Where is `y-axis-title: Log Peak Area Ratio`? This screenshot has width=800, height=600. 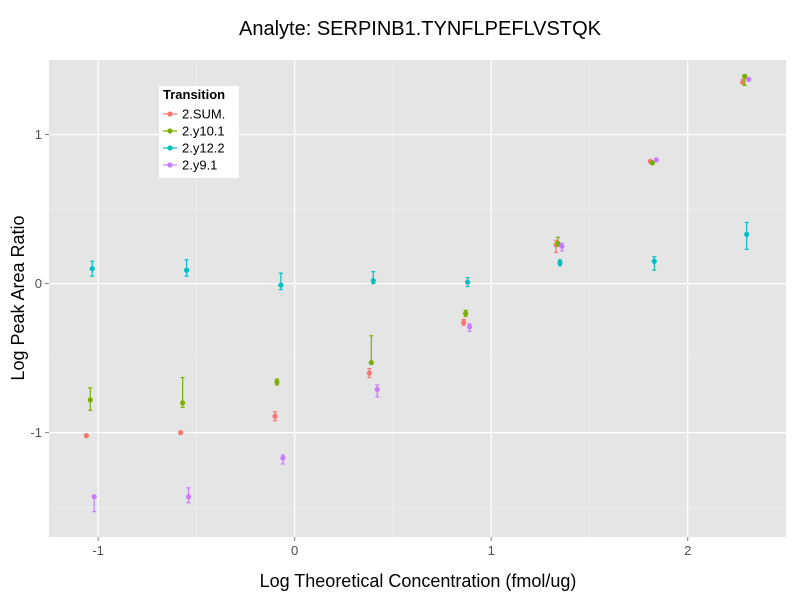
y-axis-title: Log Peak Area Ratio is located at coordinates (18, 297).